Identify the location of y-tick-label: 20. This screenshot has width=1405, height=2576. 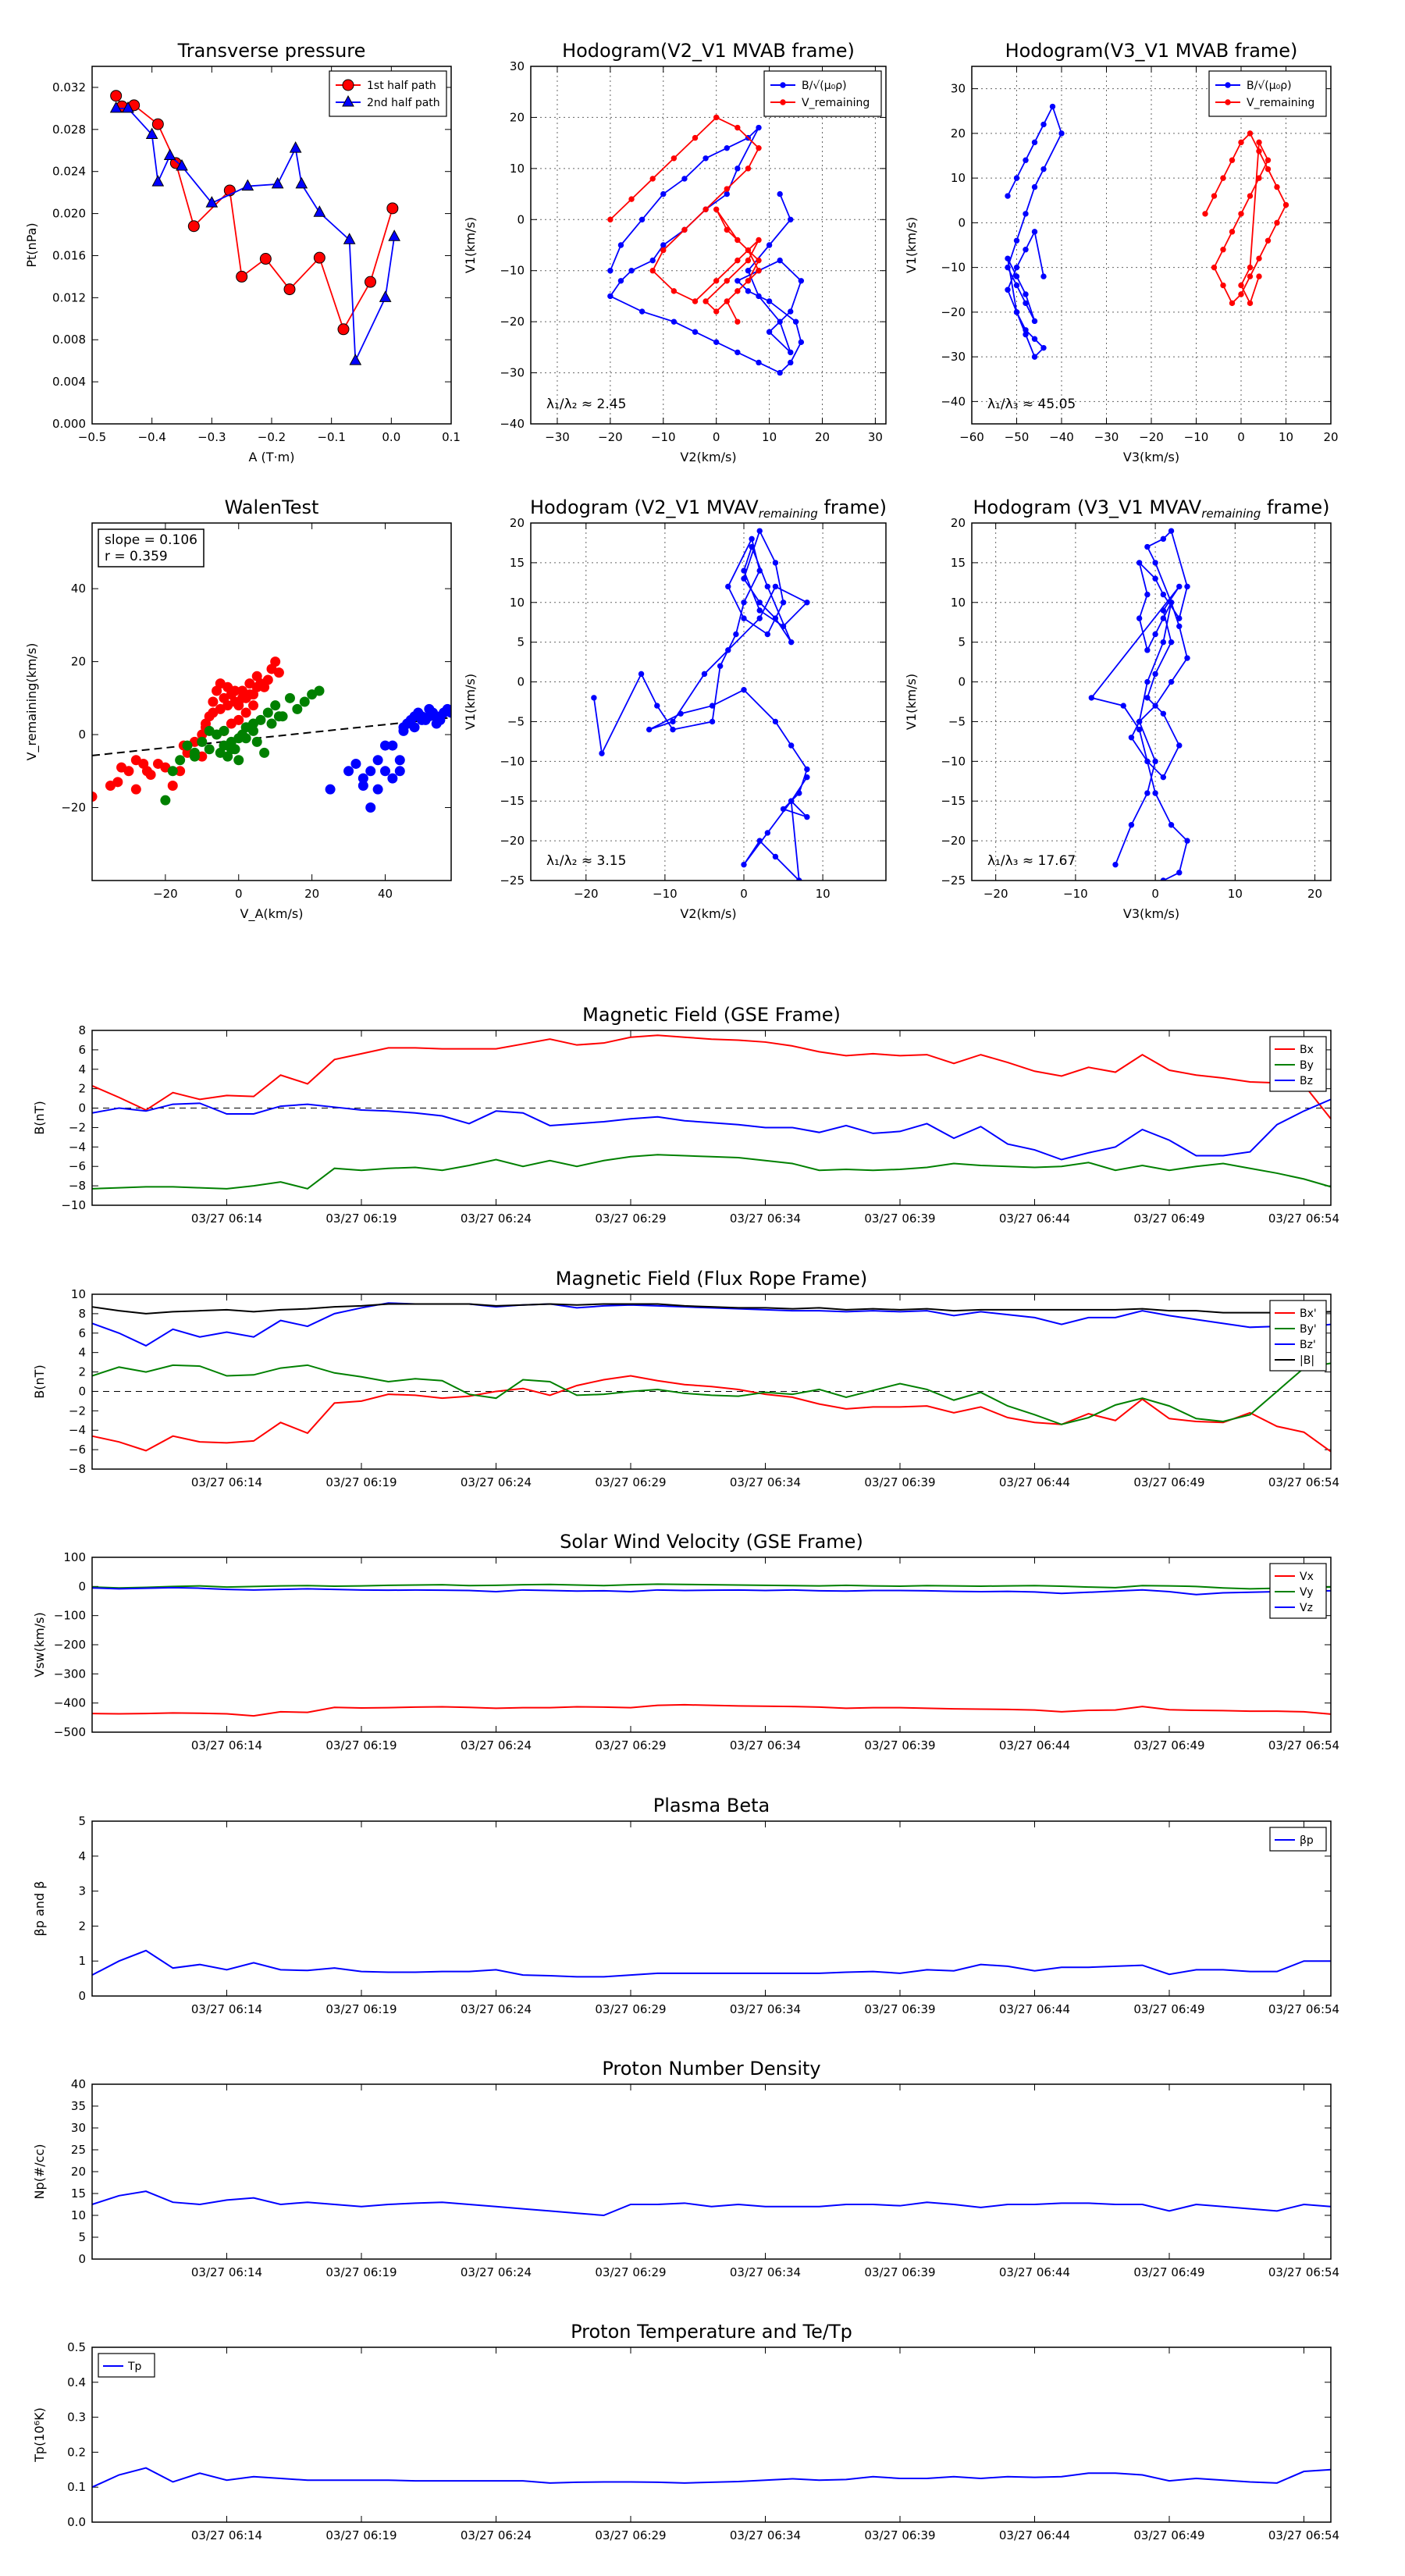
(78, 2172).